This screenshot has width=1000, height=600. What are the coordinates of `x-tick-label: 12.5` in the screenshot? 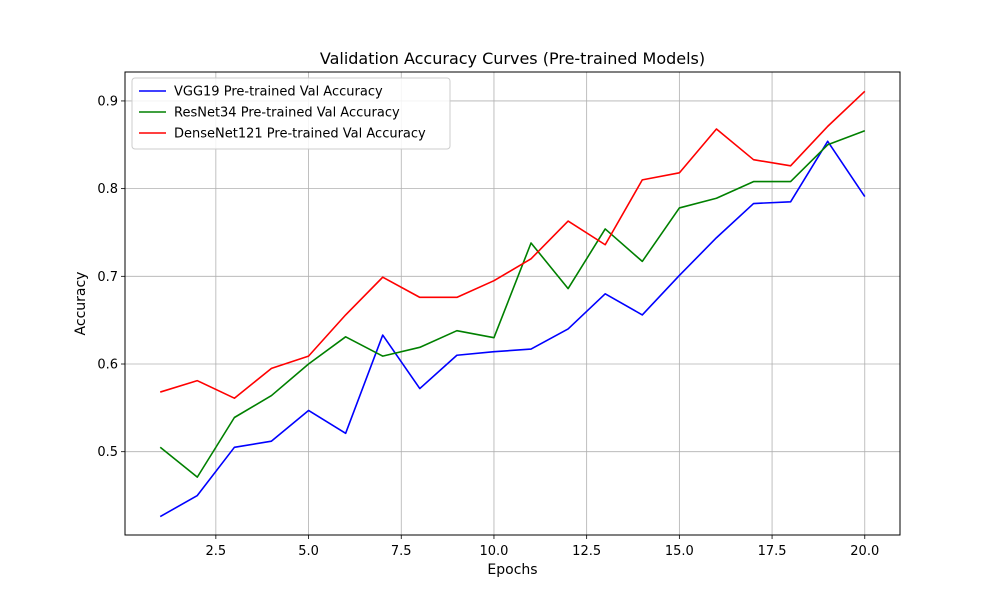 It's located at (586, 551).